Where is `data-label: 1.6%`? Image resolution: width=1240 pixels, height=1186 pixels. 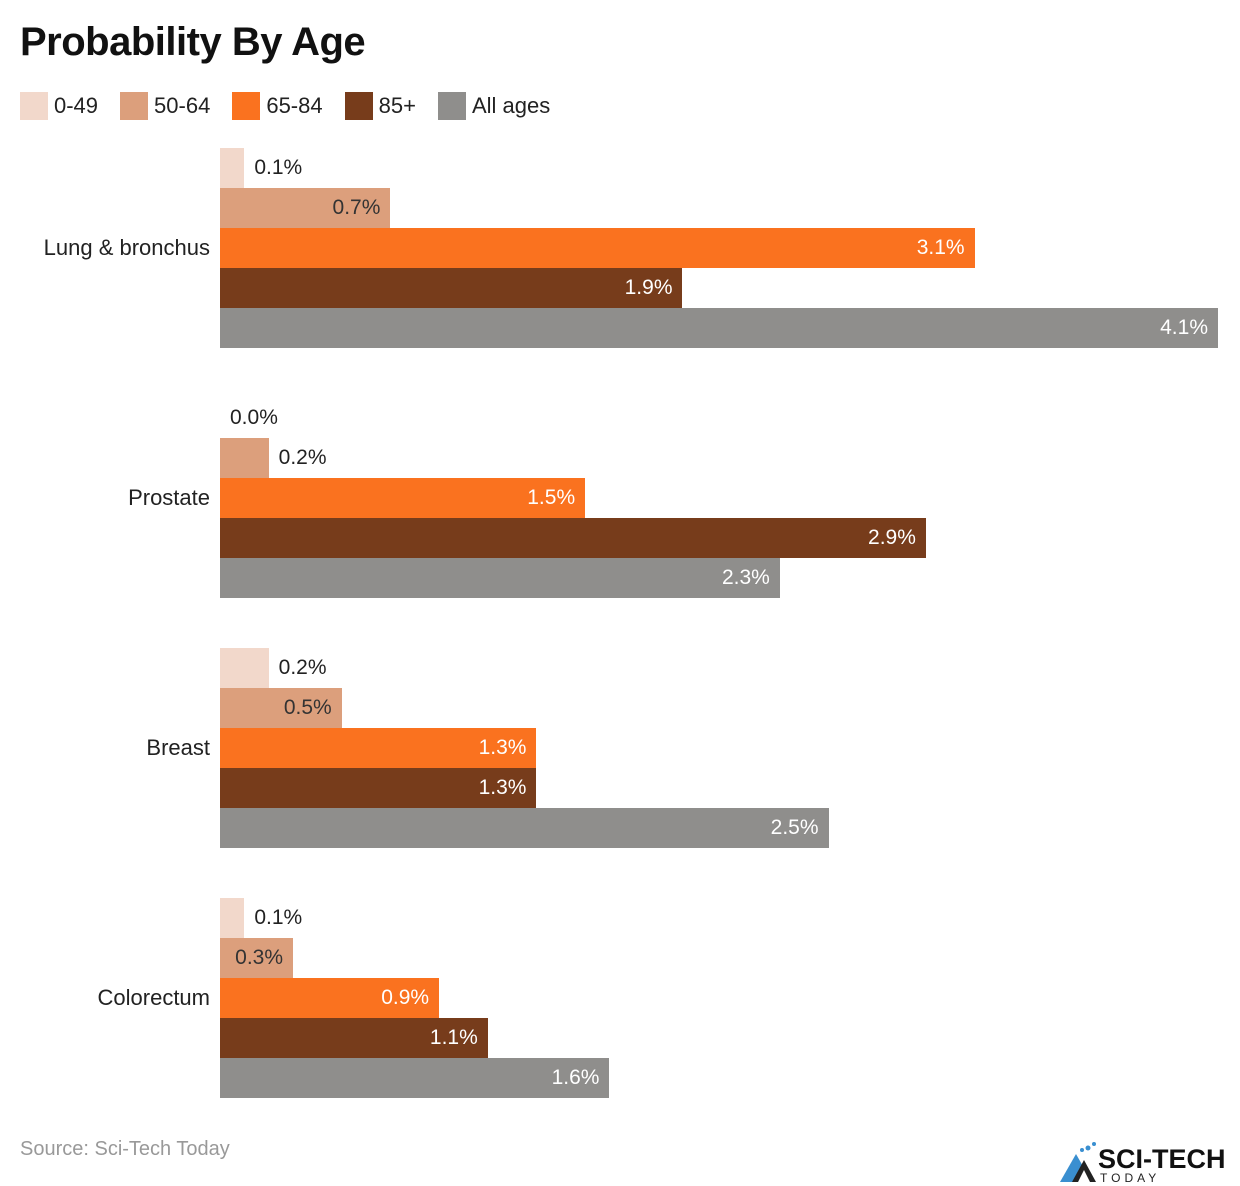 data-label: 1.6% is located at coordinates (575, 1077).